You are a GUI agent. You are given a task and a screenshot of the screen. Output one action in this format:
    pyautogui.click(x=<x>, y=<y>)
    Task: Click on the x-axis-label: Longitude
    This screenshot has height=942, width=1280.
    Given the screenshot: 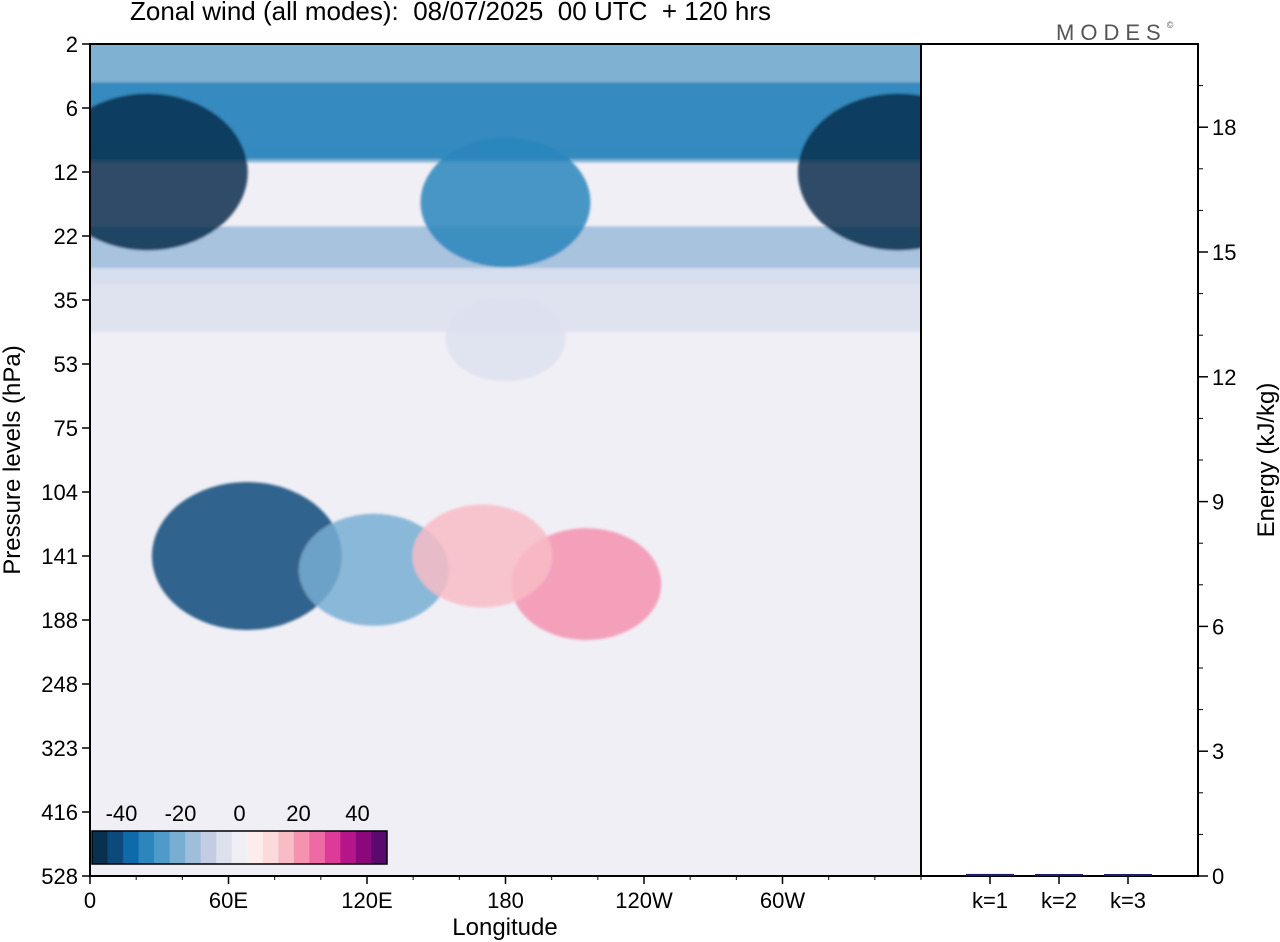 What is the action you would take?
    pyautogui.click(x=504, y=927)
    